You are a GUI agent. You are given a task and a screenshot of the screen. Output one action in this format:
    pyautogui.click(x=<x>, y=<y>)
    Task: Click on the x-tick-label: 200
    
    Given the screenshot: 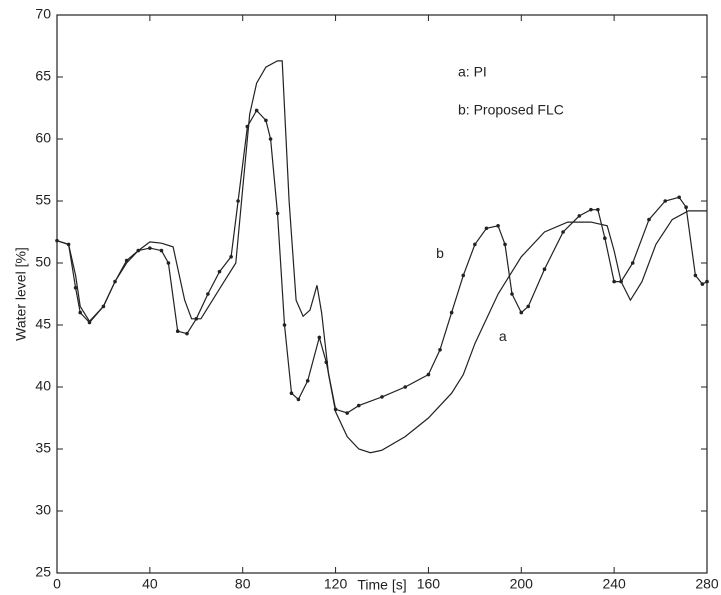 What is the action you would take?
    pyautogui.click(x=522, y=584)
    